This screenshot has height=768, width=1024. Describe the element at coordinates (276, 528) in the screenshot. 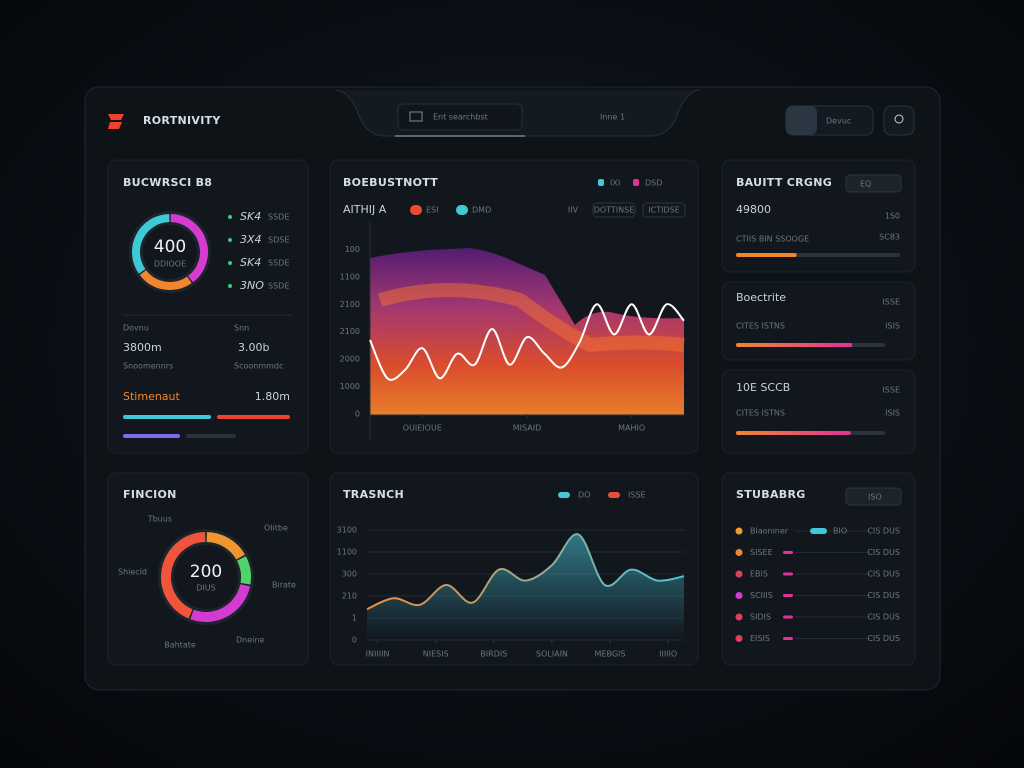

I see `donut-label: Olitbe` at that location.